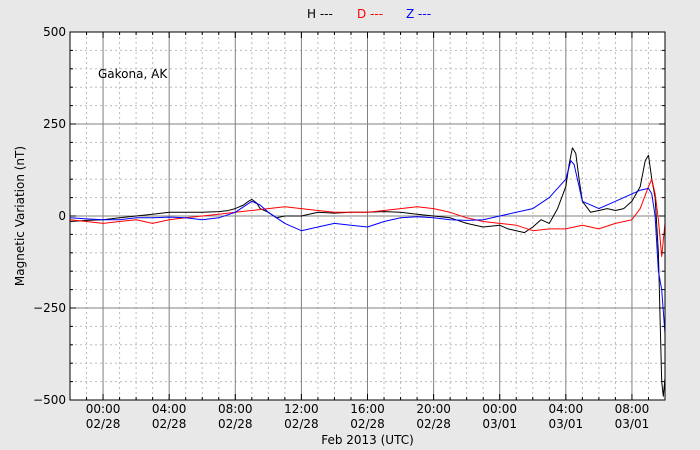 This screenshot has width=700, height=450. What do you see at coordinates (433, 409) in the screenshot?
I see `x-tick-label-time: 20:00` at bounding box center [433, 409].